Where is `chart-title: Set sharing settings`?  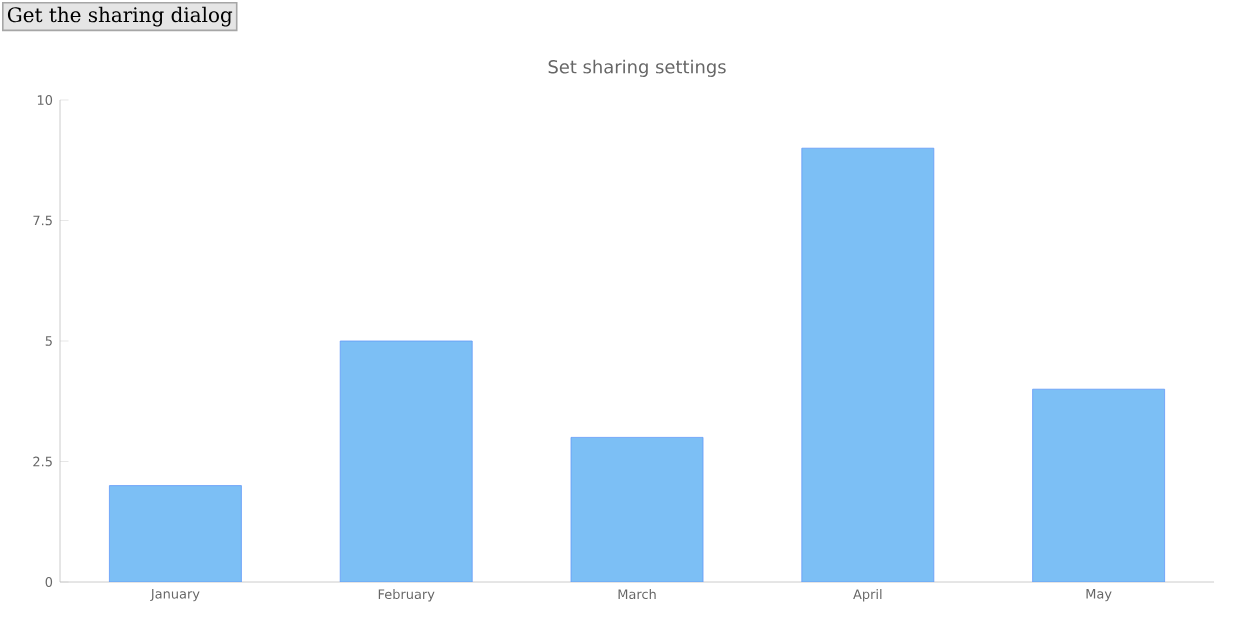 chart-title: Set sharing settings is located at coordinates (637, 68).